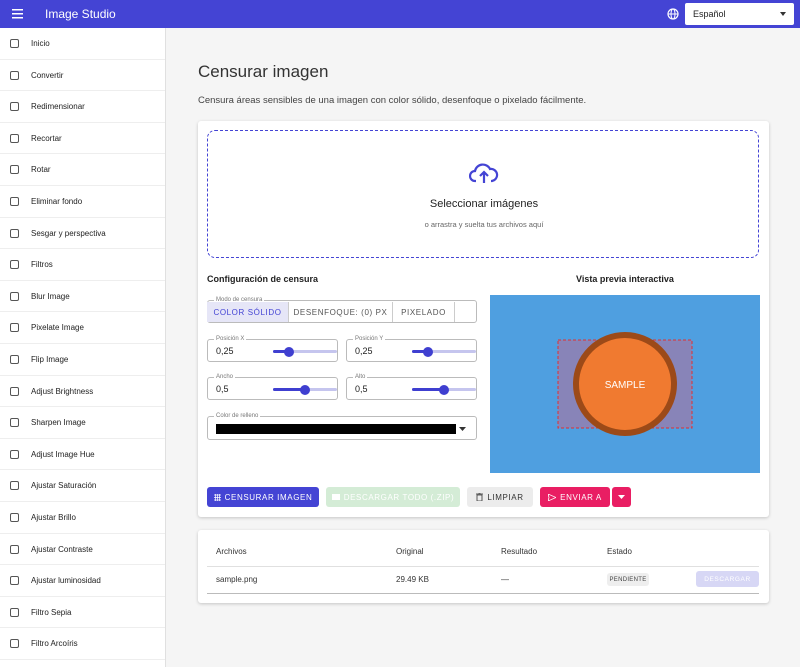 The height and width of the screenshot is (667, 800). Describe the element at coordinates (263, 71) in the screenshot. I see `page-title: Censurar imagen` at that location.